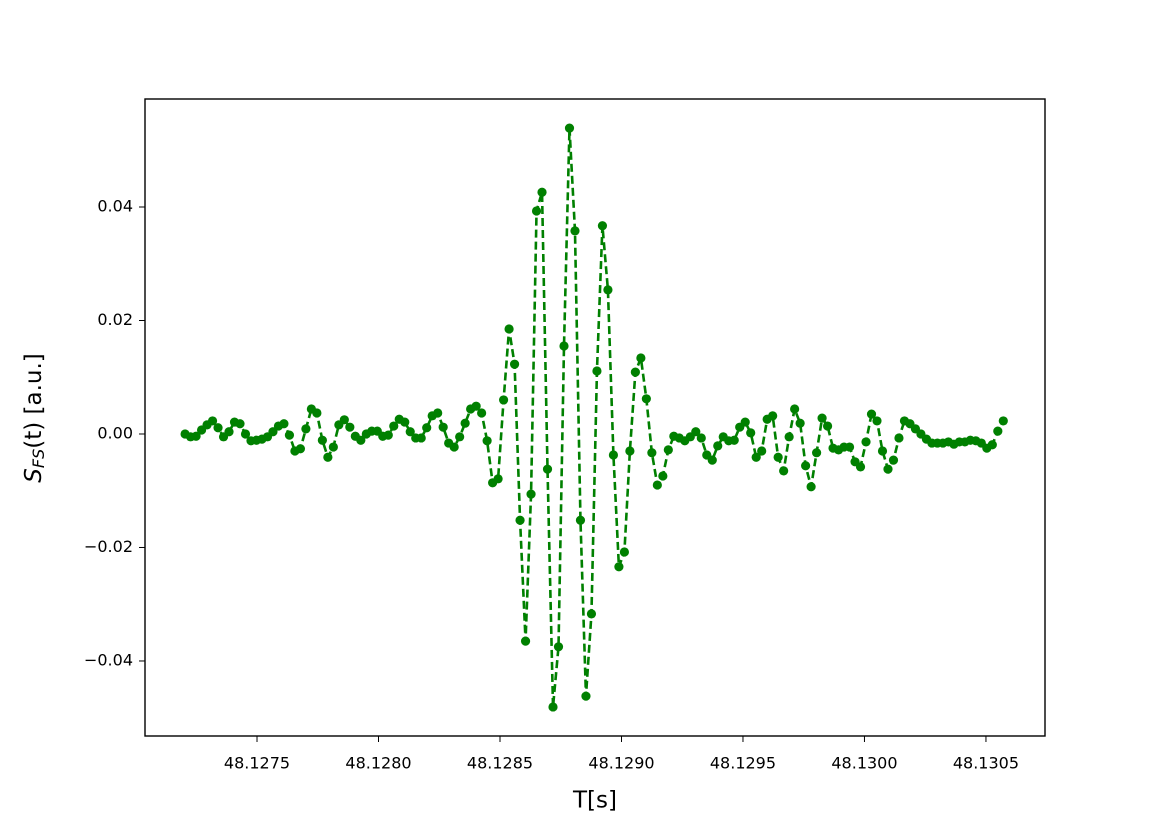  What do you see at coordinates (621, 763) in the screenshot?
I see `x-tick-label: 48.1290` at bounding box center [621, 763].